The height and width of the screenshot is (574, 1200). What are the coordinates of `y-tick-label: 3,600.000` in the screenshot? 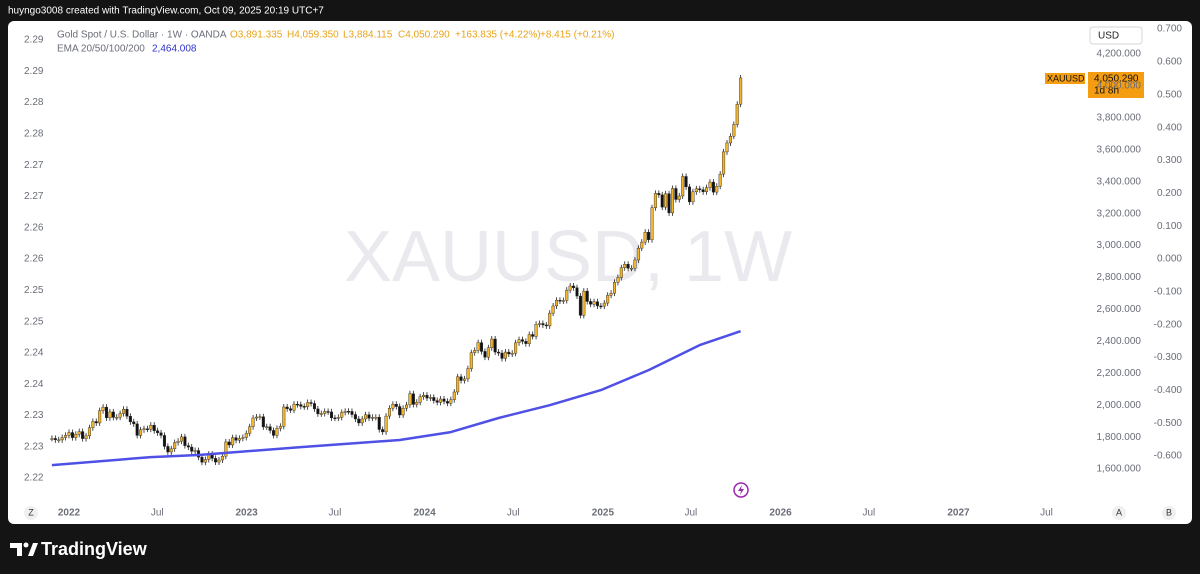 It's located at (1119, 149).